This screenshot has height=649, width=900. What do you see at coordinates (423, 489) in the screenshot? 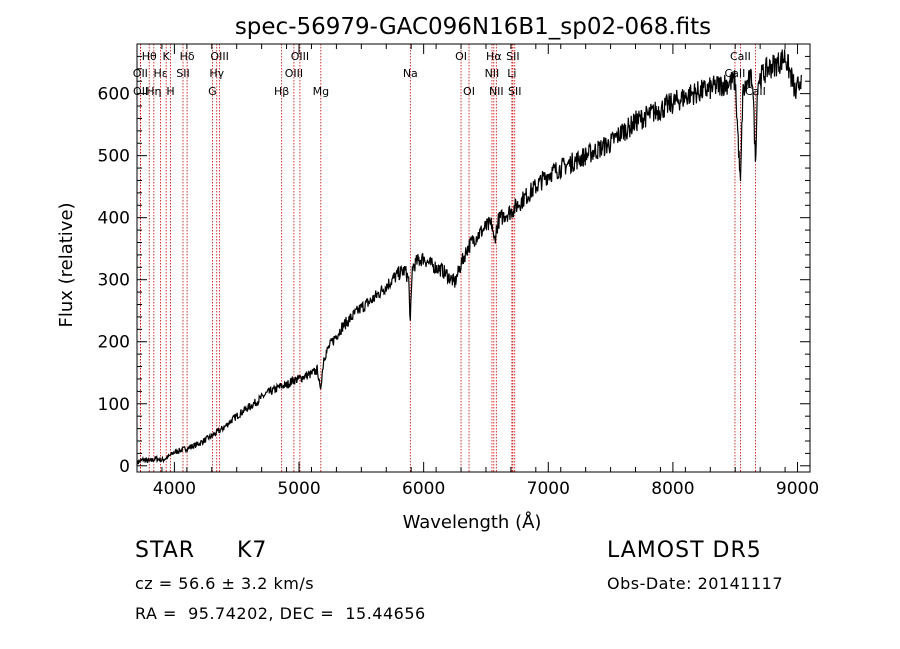
I see `x-tick-label-2: 6000` at bounding box center [423, 489].